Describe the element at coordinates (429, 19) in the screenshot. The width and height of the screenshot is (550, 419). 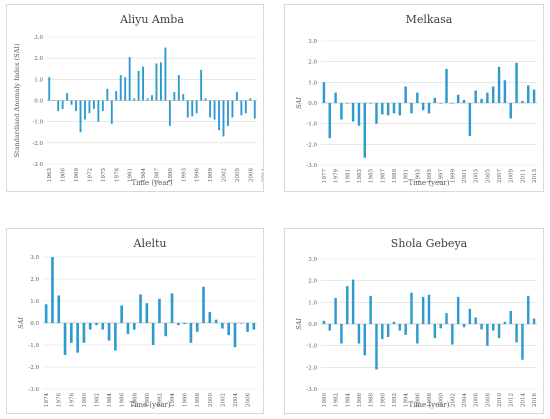
I see `chart-title: Melkasa` at that location.